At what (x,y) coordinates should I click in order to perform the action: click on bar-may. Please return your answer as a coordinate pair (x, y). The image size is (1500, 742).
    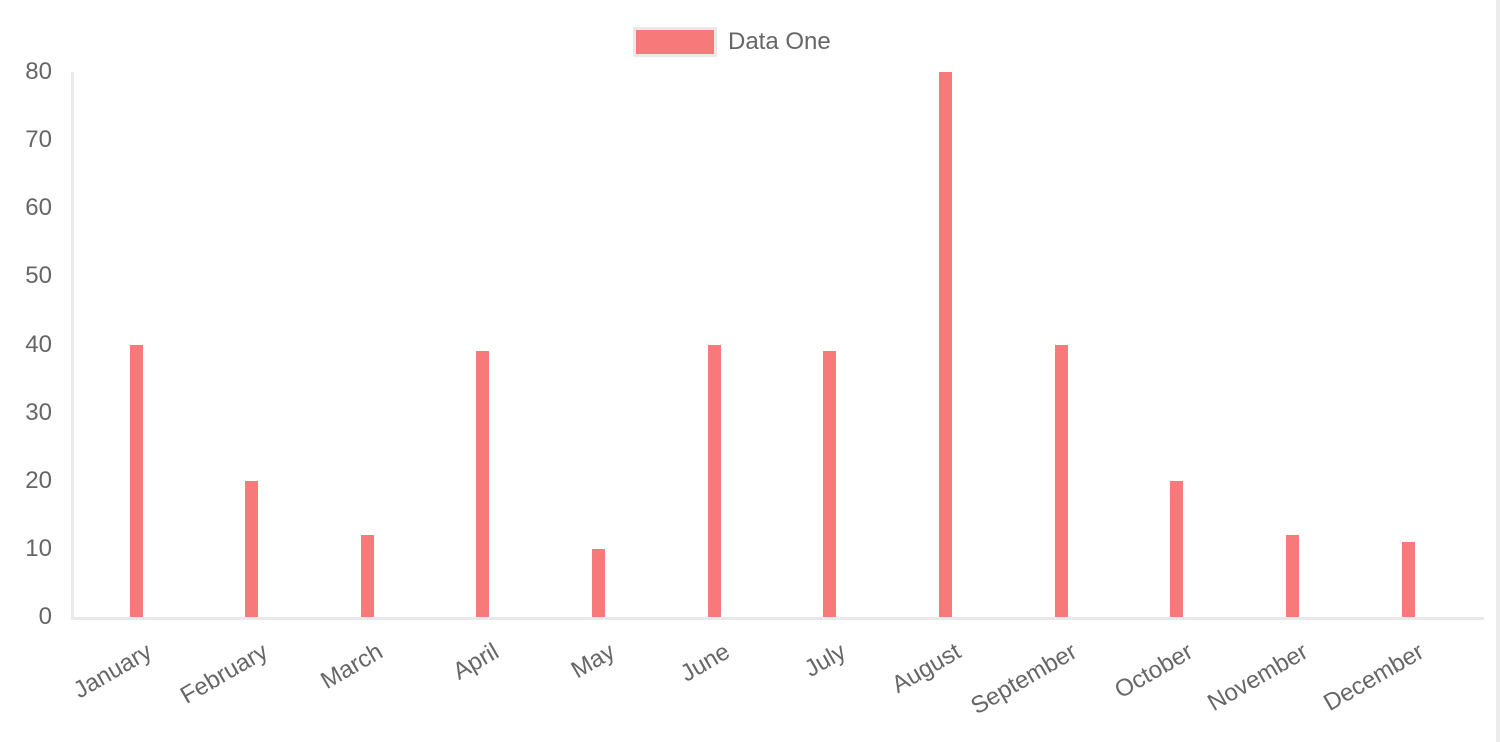
    Looking at the image, I should click on (599, 582).